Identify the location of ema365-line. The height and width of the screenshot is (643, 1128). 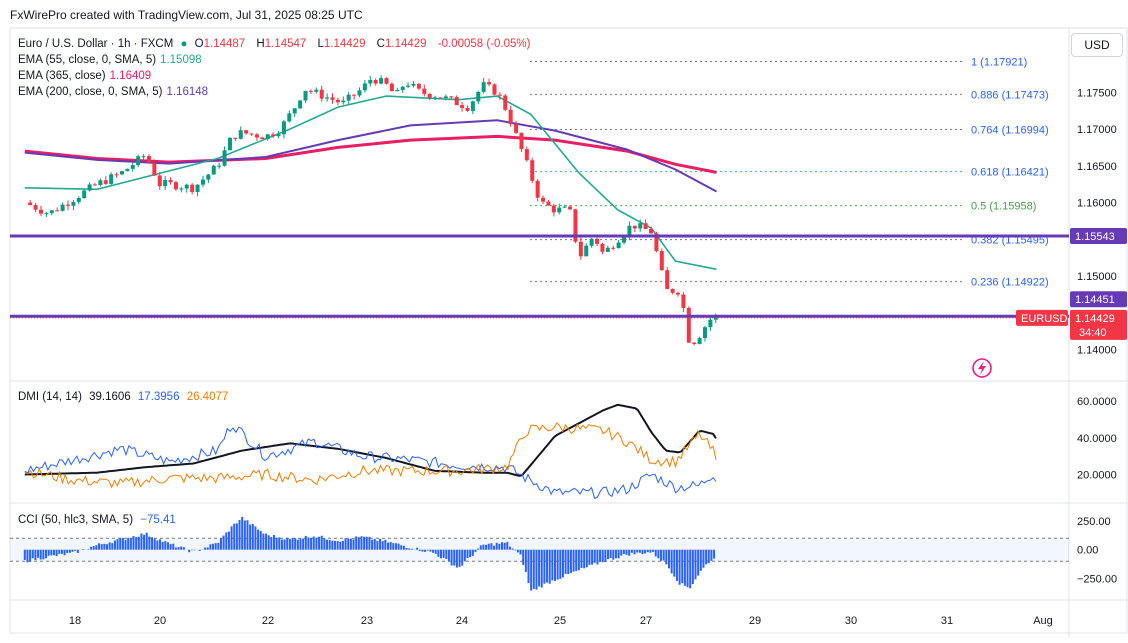
(370, 154).